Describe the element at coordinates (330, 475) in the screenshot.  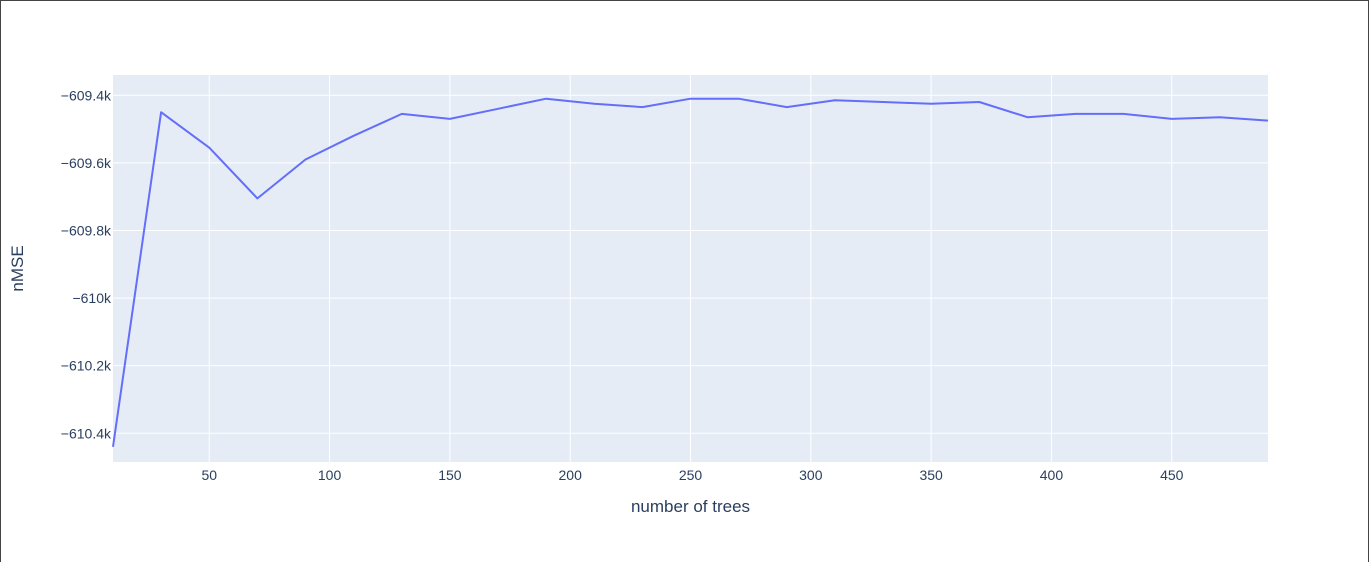
I see `x-tick-label: 100` at that location.